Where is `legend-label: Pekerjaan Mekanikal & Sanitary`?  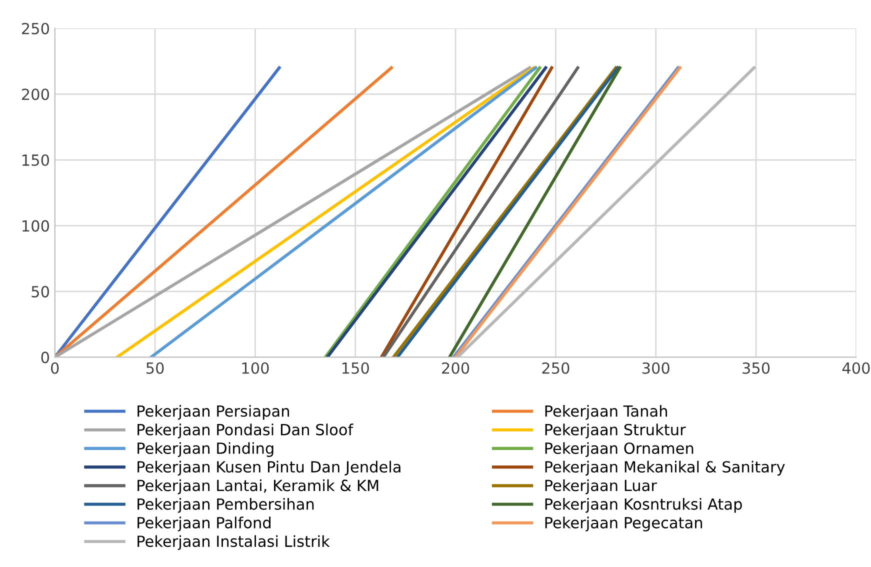 legend-label: Pekerjaan Mekanikal & Sanitary is located at coordinates (665, 468).